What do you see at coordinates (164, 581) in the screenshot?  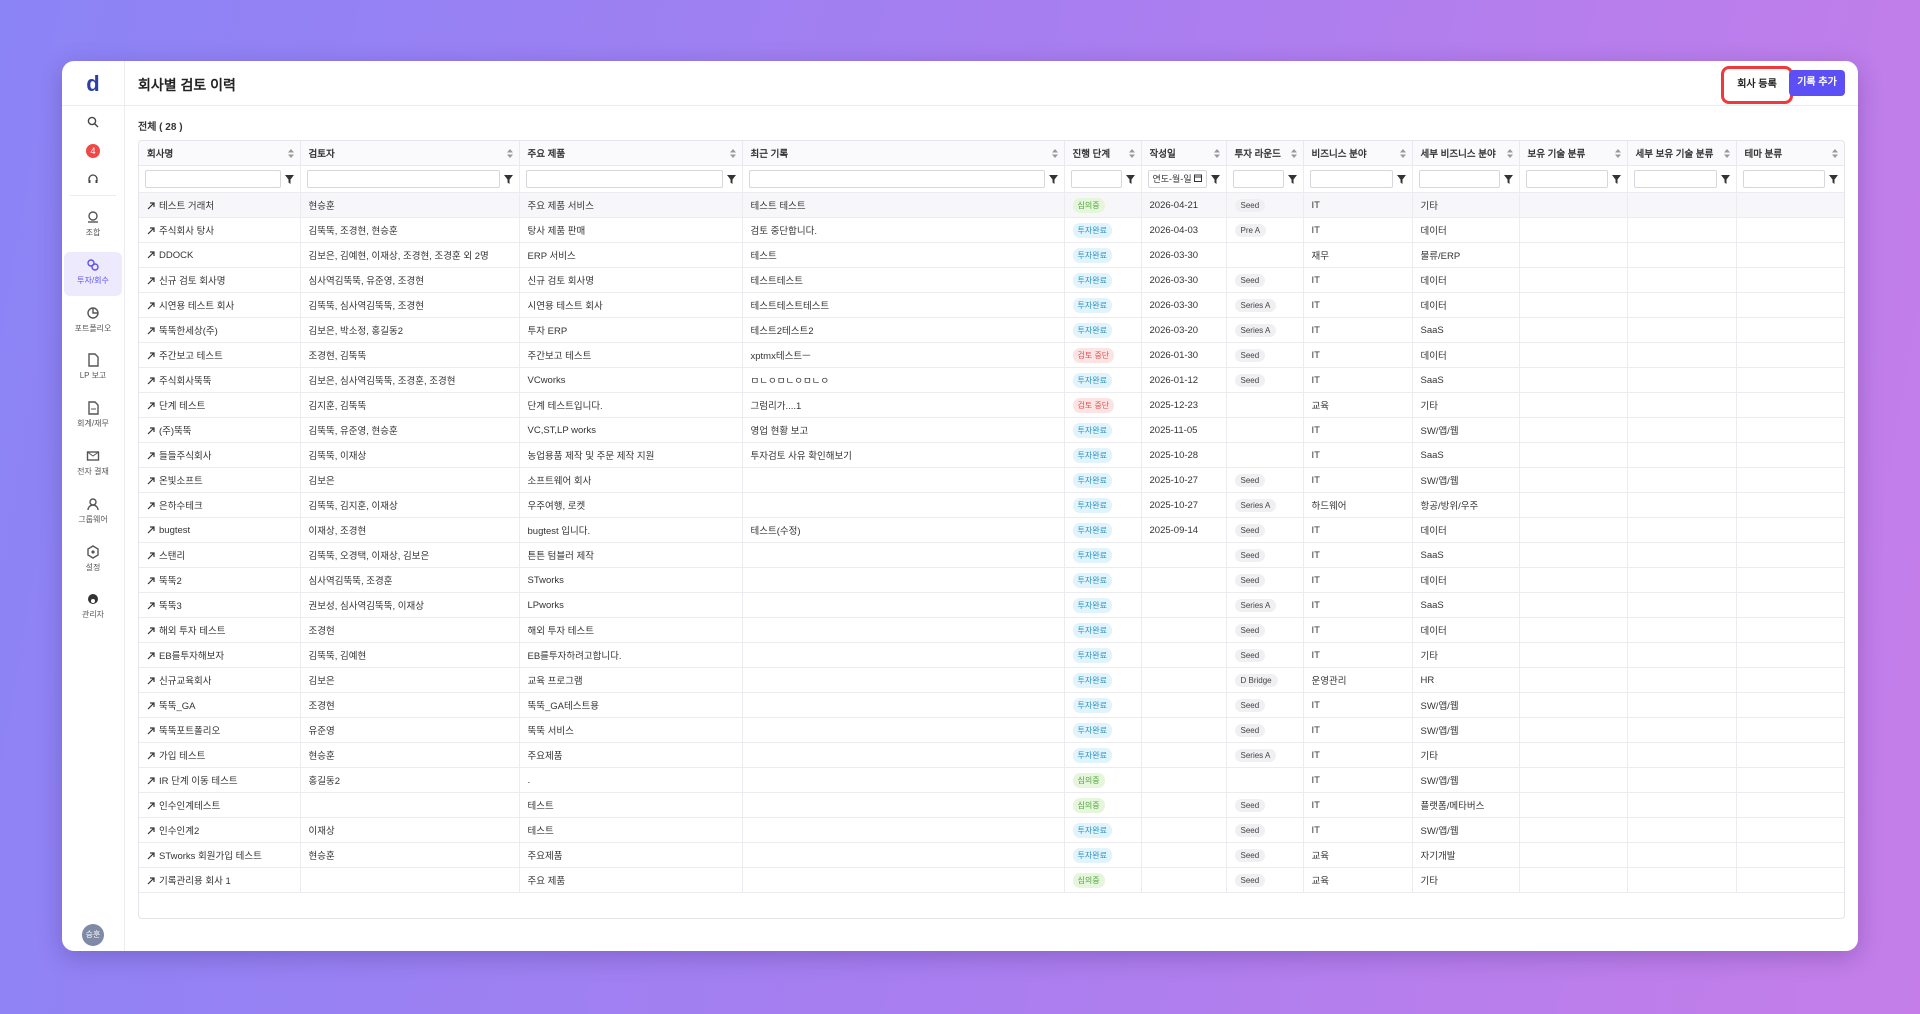 I see `company-link: 뚝뚝2` at bounding box center [164, 581].